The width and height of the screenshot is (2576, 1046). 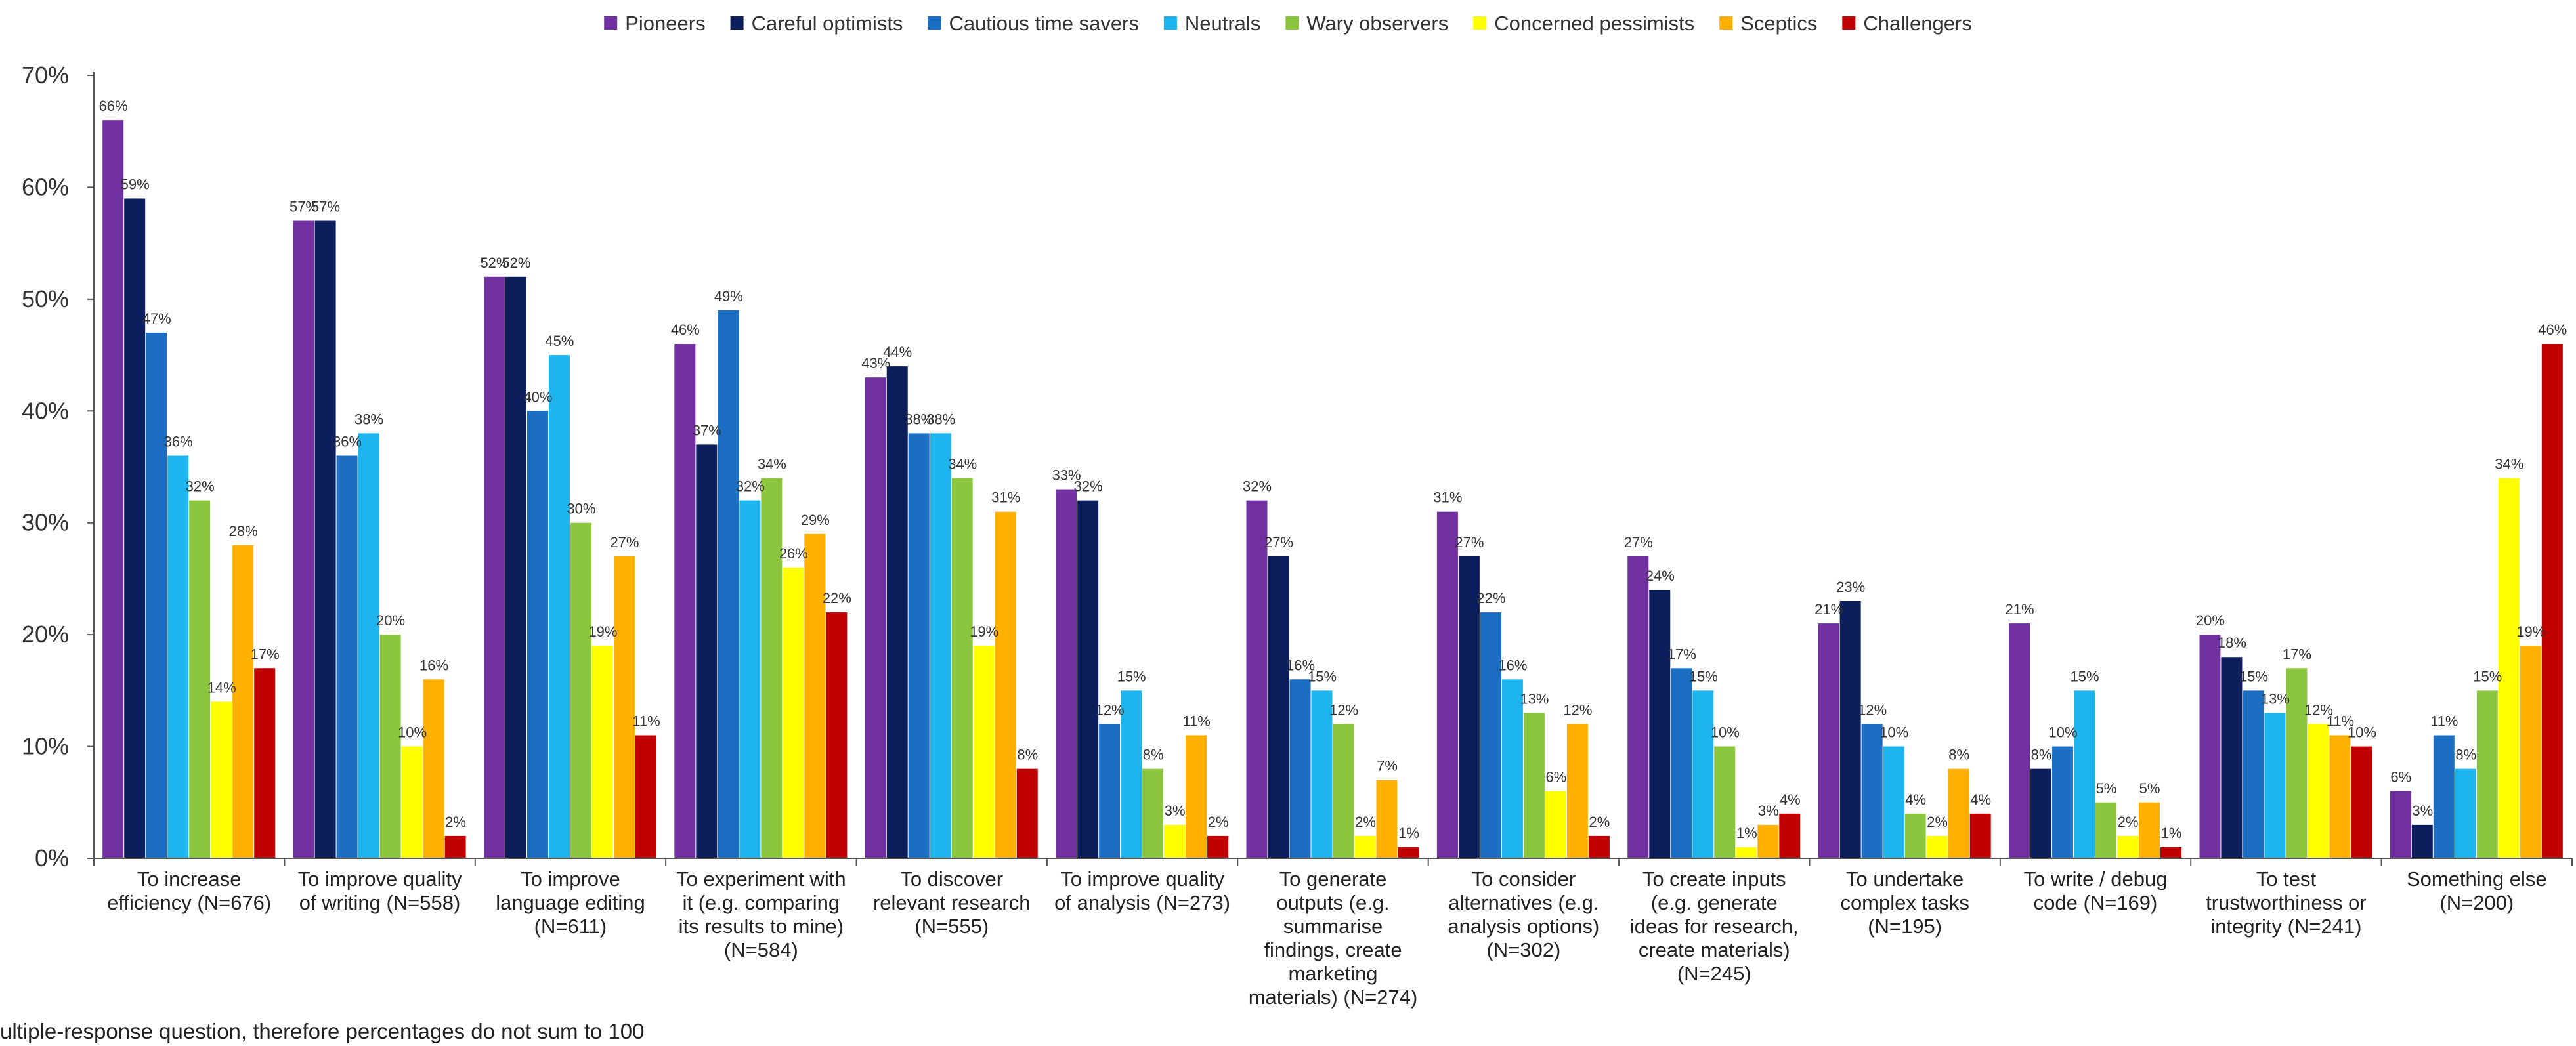 I want to click on data-label: 4%, so click(x=1791, y=799).